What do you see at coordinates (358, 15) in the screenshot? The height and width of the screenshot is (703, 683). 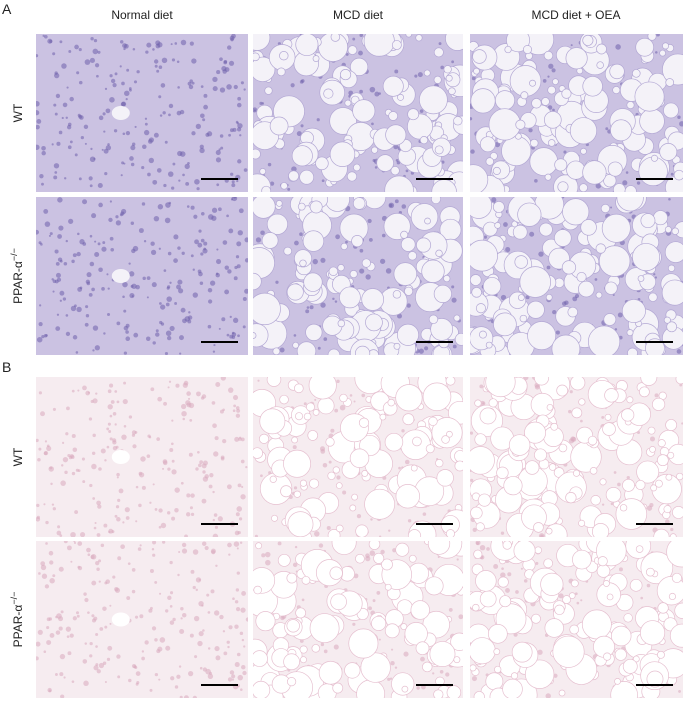 I see `column-header: MCD diet` at bounding box center [358, 15].